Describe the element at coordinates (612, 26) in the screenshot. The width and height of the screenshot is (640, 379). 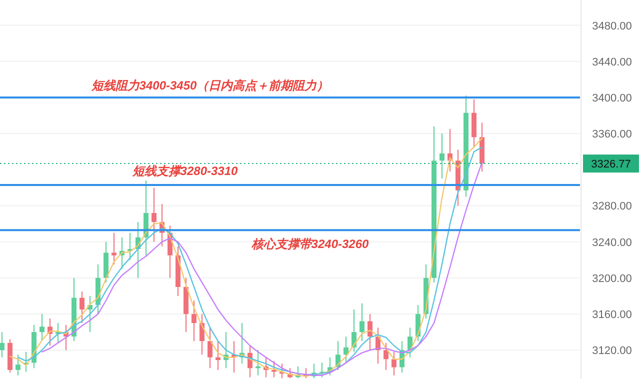
I see `y-tick-label: 3480.00` at that location.